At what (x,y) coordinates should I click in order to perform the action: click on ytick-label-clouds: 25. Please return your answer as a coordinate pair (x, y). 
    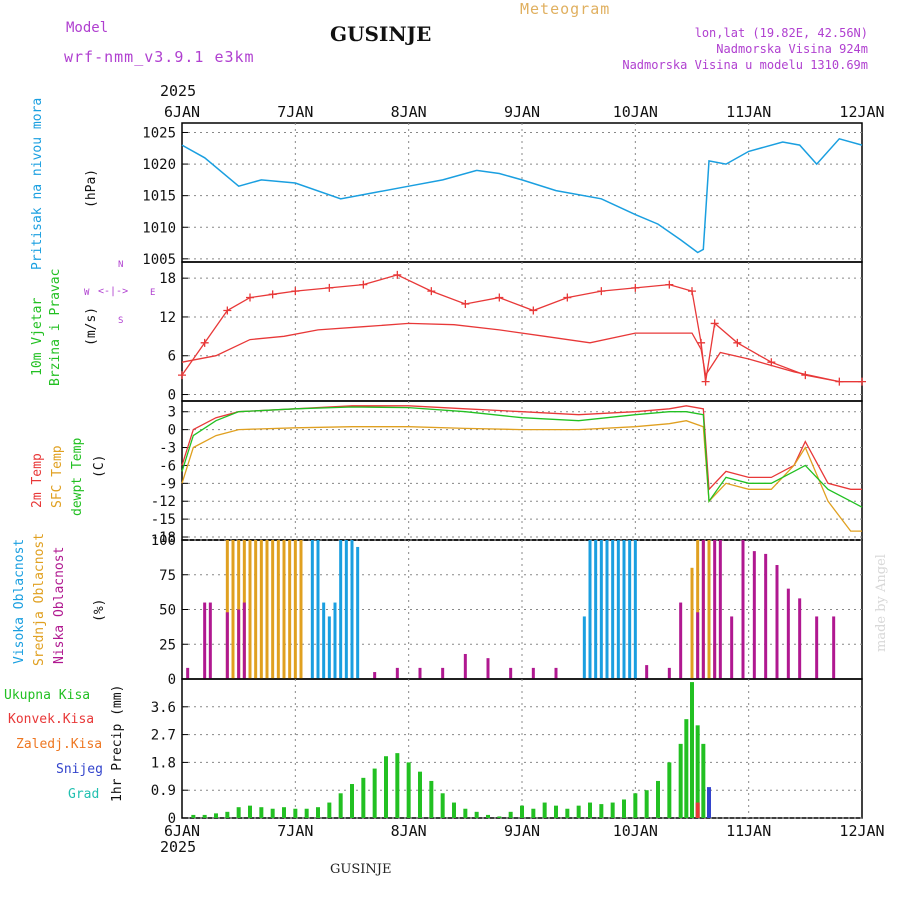
    Looking at the image, I should click on (167, 645).